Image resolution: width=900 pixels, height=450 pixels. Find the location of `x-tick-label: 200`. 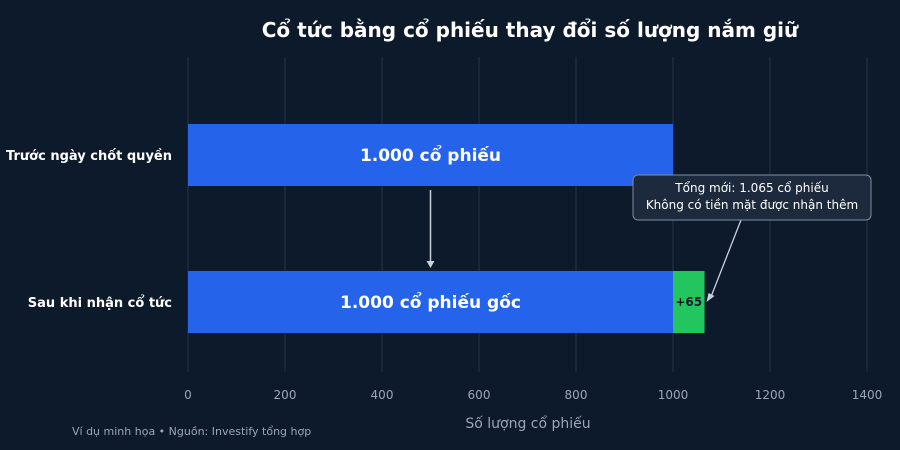

x-tick-label: 200 is located at coordinates (285, 395).